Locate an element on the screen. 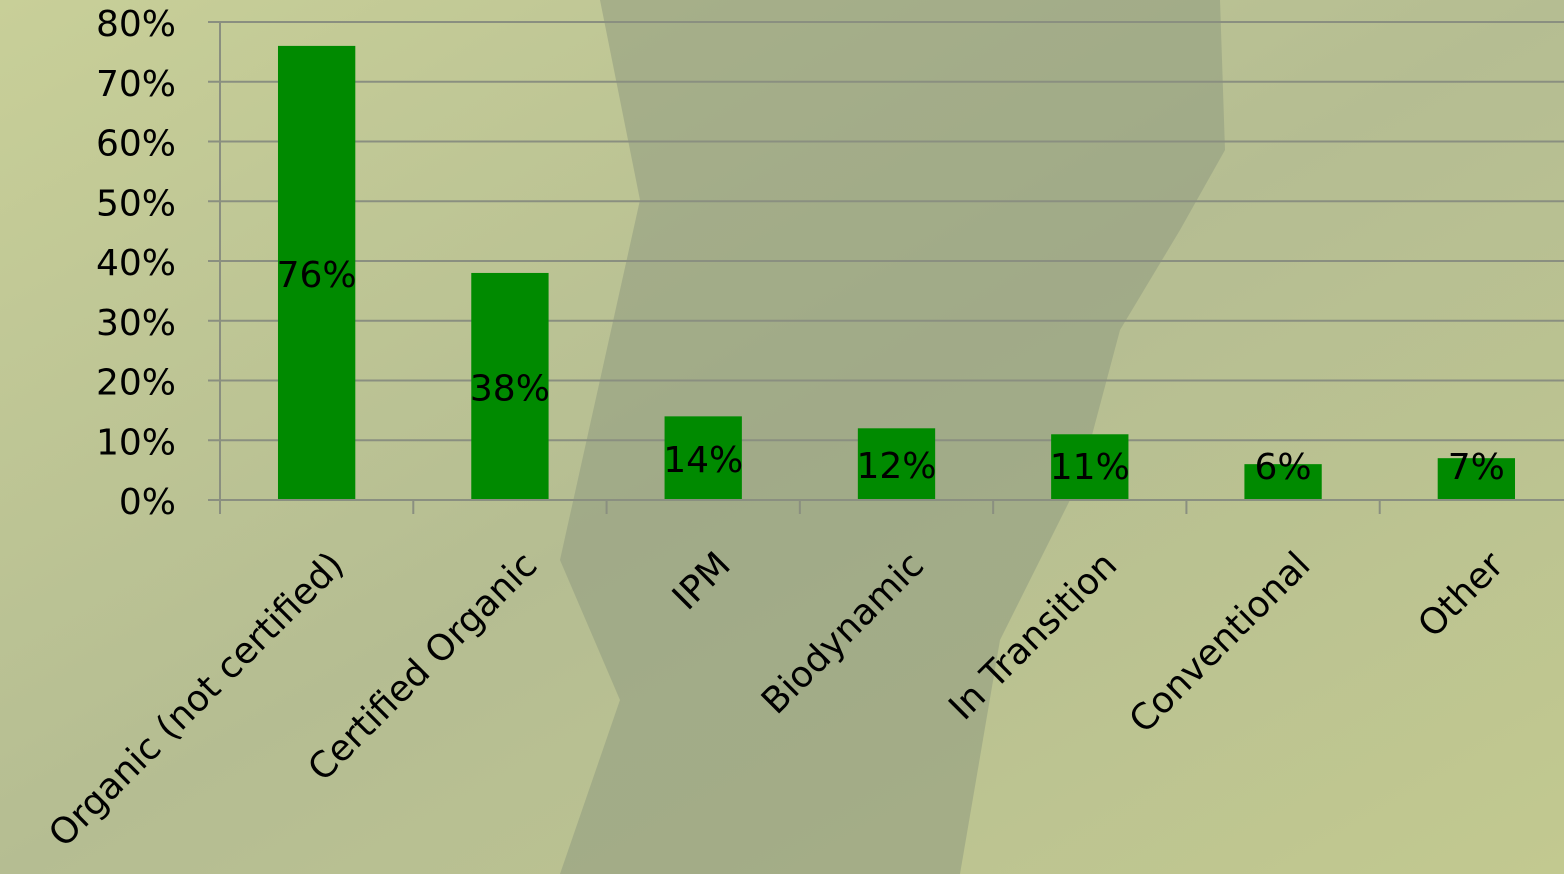 This screenshot has height=874, width=1564. y-tick-label: 60% is located at coordinates (136, 144).